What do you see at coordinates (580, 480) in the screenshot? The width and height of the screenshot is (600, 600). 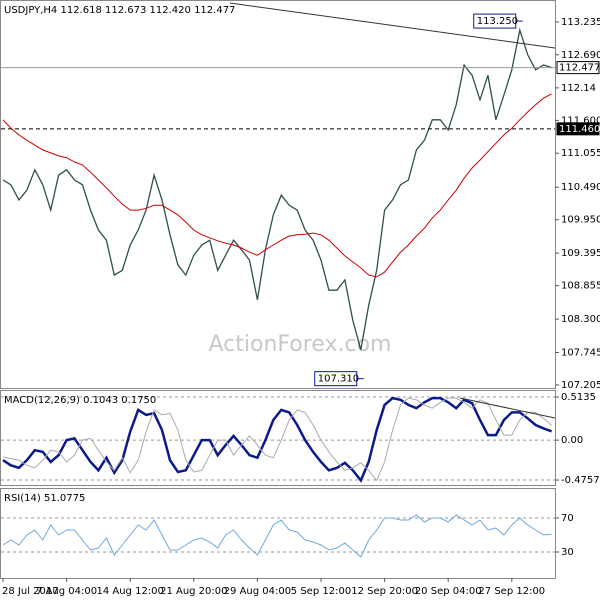 I see `y-tick-label: -0.4757` at bounding box center [580, 480].